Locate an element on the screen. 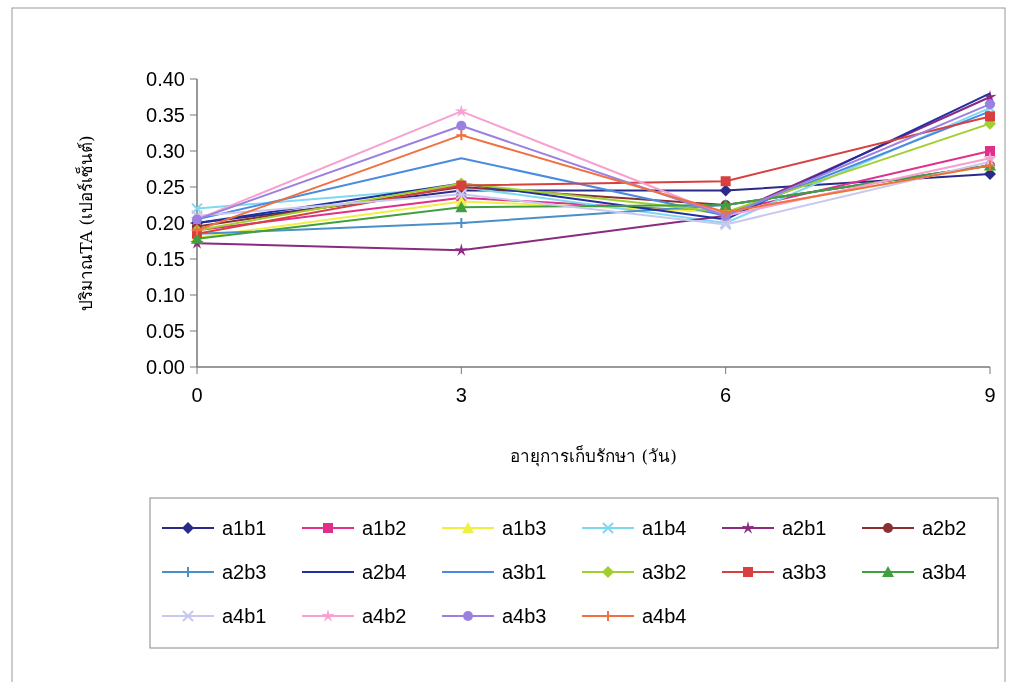 The image size is (1020, 682). y-tick-label: 0.35 is located at coordinates (165, 115).